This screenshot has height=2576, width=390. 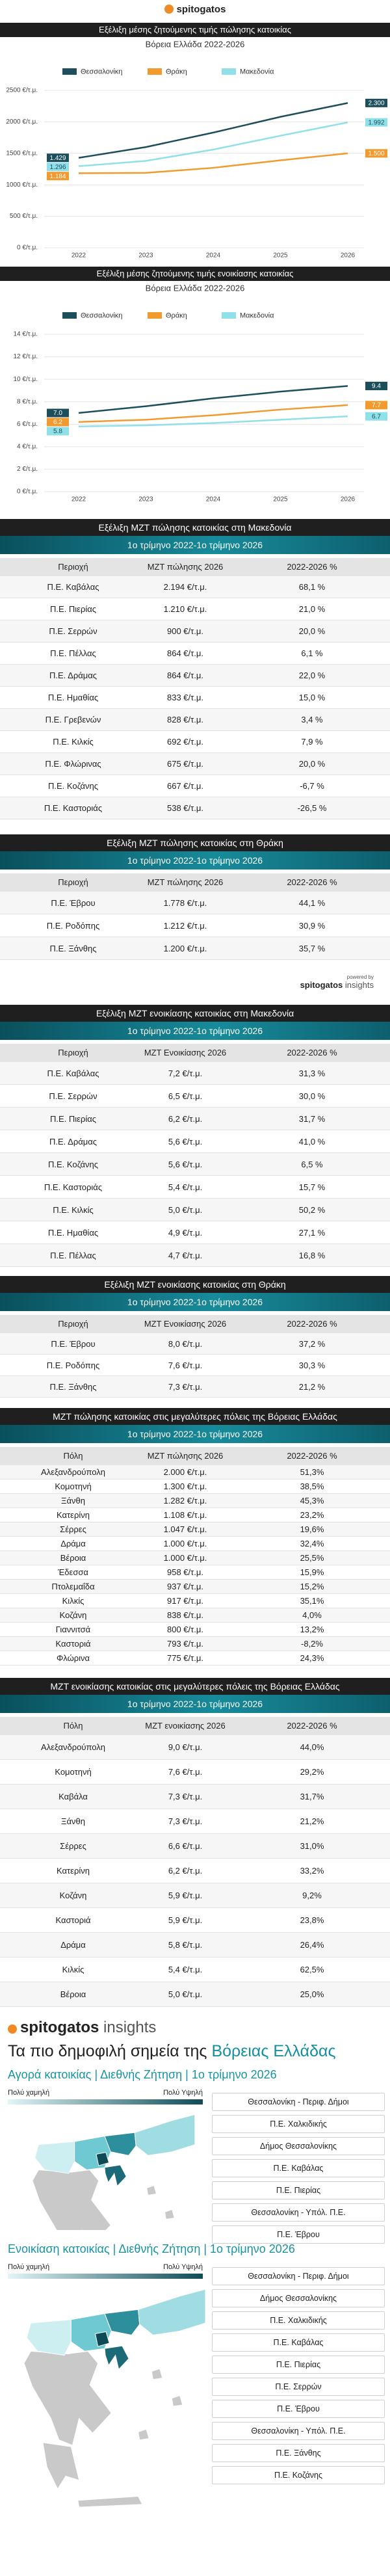 What do you see at coordinates (73, 1969) in the screenshot?
I see `table-cell: Κιλκίς` at bounding box center [73, 1969].